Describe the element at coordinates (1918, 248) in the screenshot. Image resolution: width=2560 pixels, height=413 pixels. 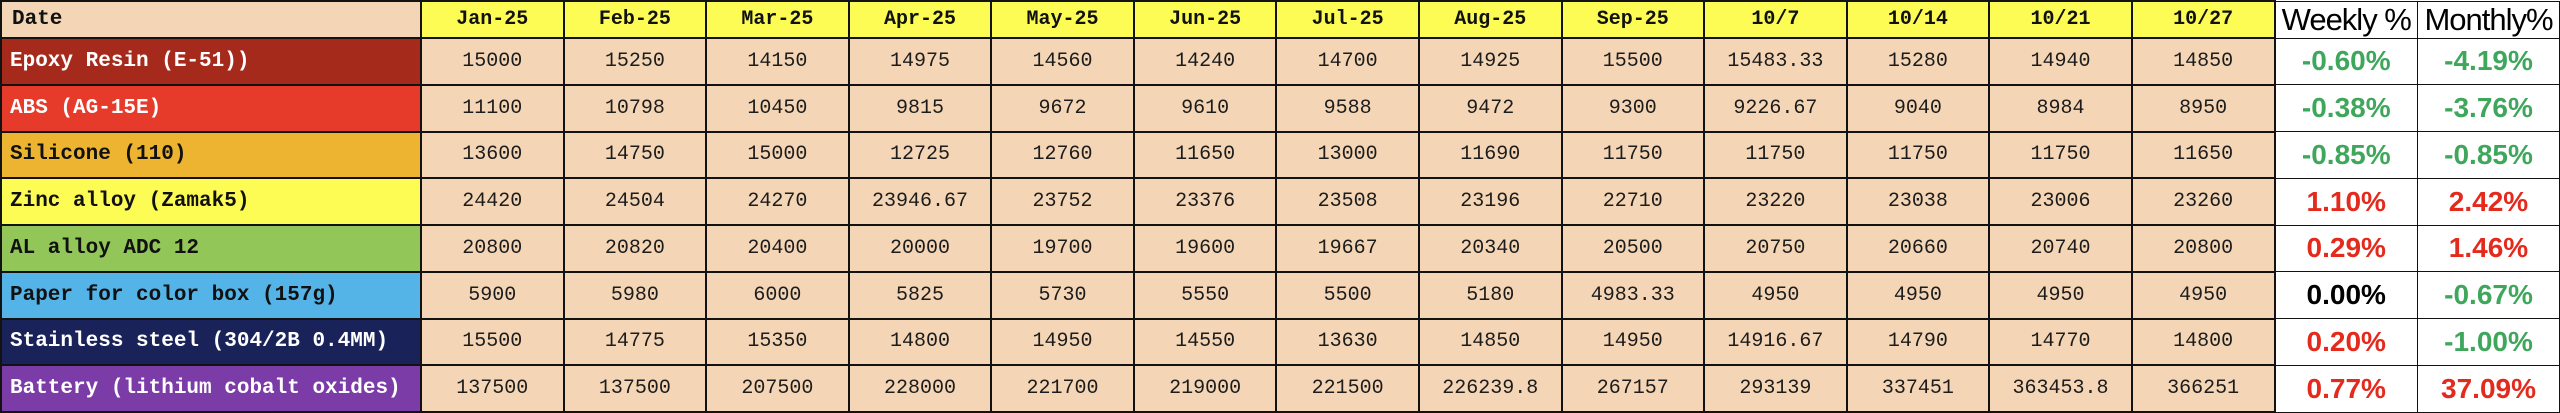
I see `price-cell: 20660` at that location.